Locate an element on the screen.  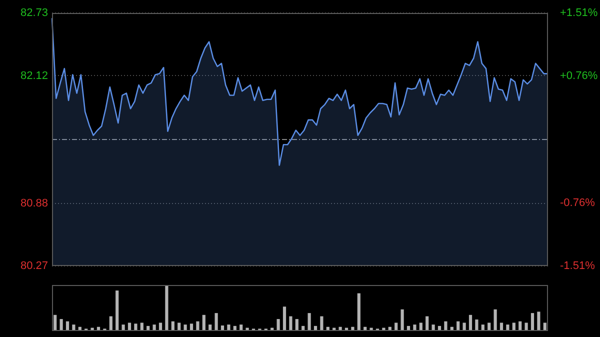
y-tick-label: 80.27 is located at coordinates (34, 266).